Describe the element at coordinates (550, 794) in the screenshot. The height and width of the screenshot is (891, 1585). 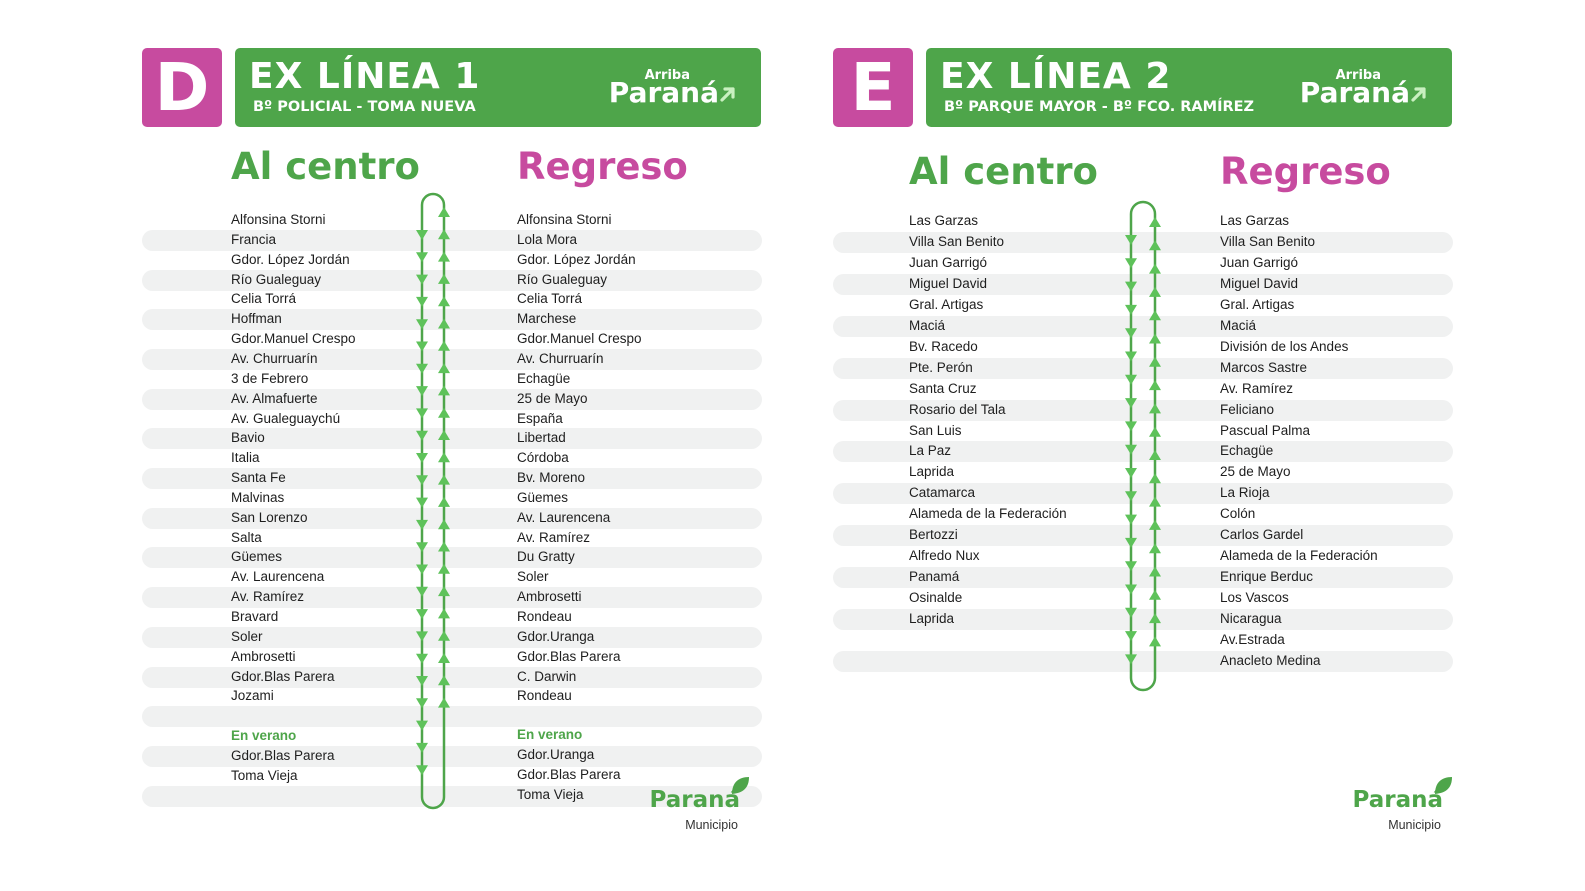
I see `stop-verano-regreso: Toma Vieja` at that location.